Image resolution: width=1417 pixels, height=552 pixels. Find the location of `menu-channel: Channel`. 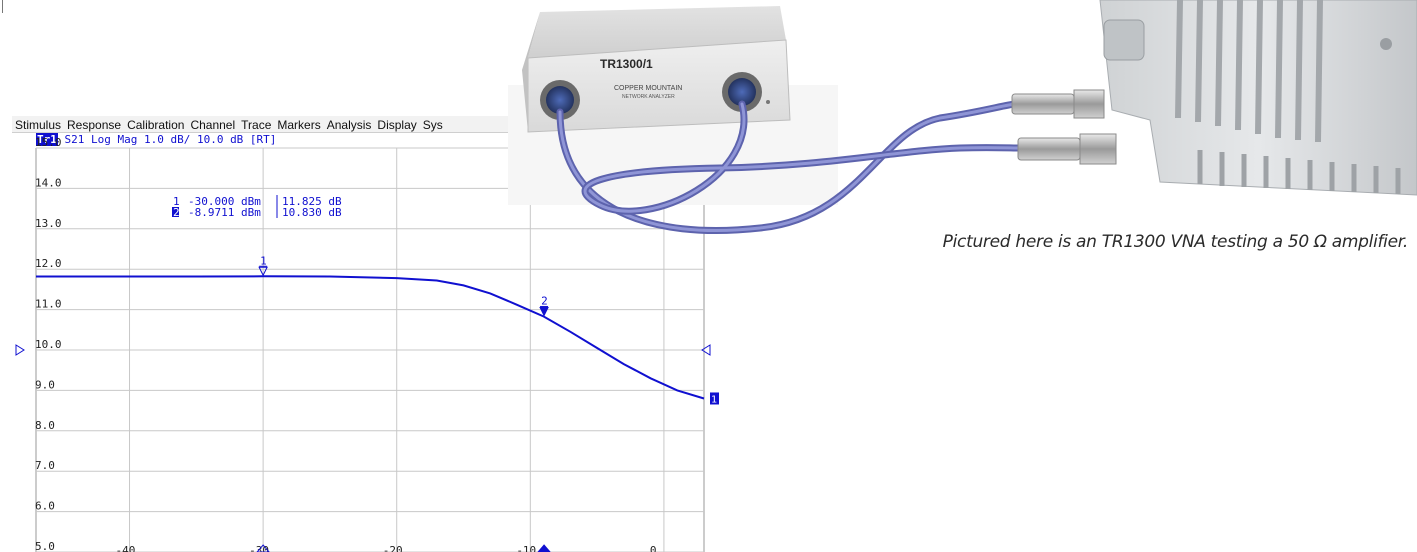

menu-channel: Channel is located at coordinates (213, 125).